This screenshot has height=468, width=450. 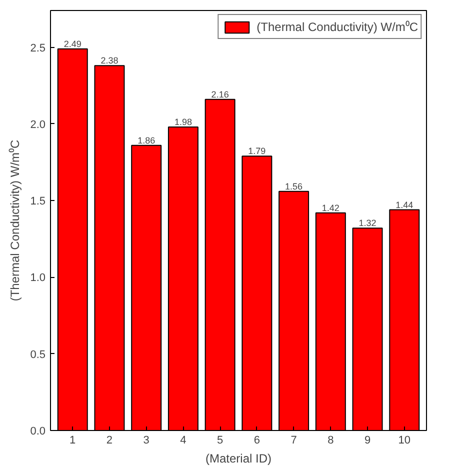 I want to click on data-label: 2.38, so click(x=109, y=61).